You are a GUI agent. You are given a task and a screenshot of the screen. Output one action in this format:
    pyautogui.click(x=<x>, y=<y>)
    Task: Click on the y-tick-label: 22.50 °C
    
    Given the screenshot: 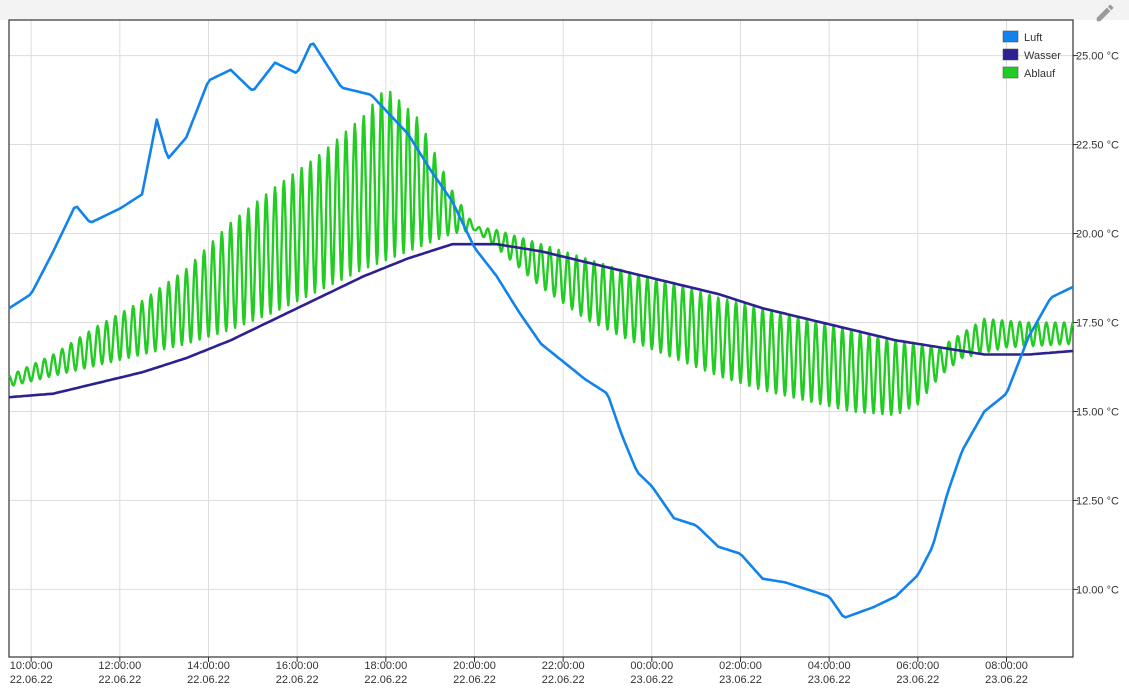 What is the action you would take?
    pyautogui.click(x=1097, y=146)
    